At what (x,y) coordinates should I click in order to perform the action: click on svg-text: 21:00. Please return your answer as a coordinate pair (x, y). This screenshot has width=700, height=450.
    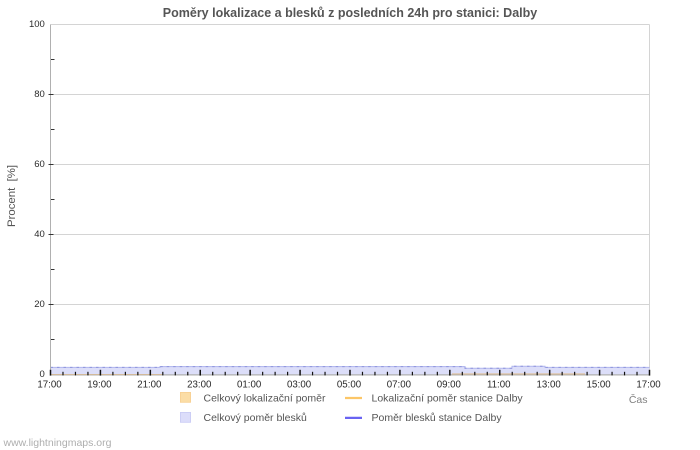
    Looking at the image, I should click on (149, 385).